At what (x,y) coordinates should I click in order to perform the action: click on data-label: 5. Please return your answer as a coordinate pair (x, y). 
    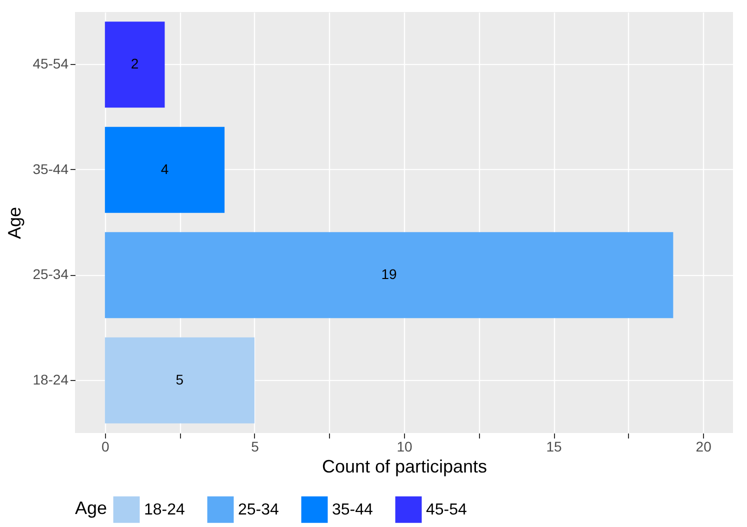
    Looking at the image, I should click on (180, 379).